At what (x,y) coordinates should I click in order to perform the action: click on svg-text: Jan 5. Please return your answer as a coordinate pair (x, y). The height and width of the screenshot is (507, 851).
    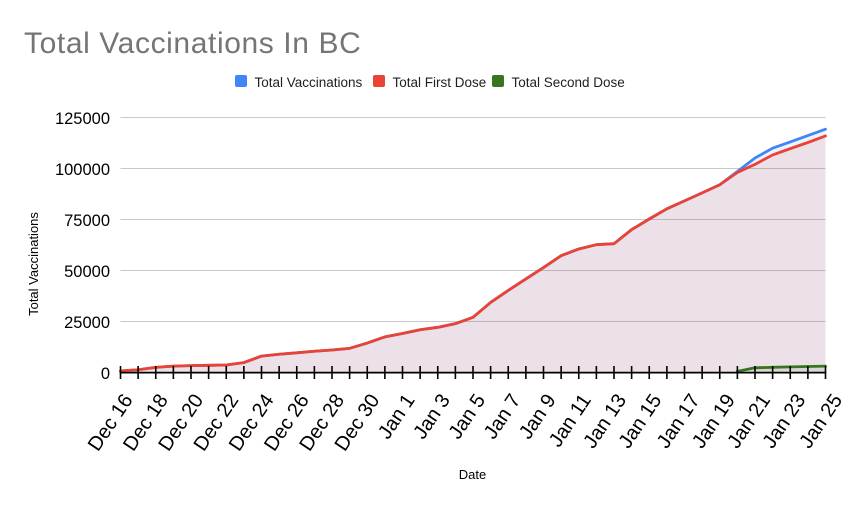
    Looking at the image, I should click on (468, 416).